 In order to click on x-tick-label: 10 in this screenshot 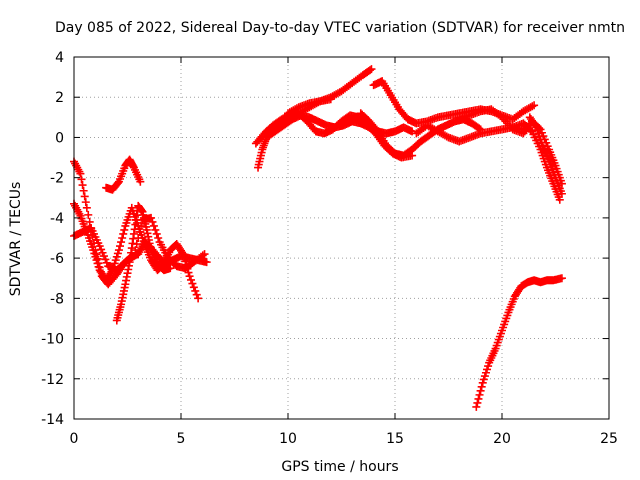, I will do `click(288, 439)`.